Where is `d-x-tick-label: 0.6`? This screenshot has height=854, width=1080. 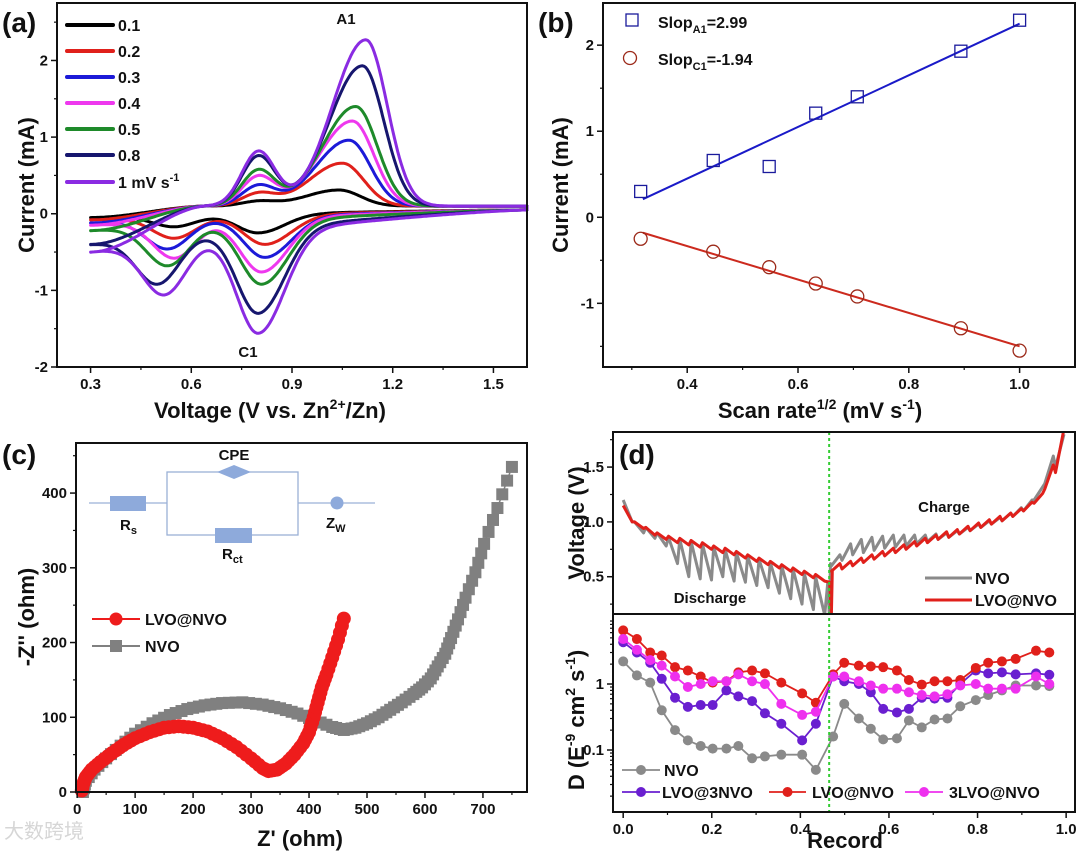 d-x-tick-label: 0.6 is located at coordinates (889, 829).